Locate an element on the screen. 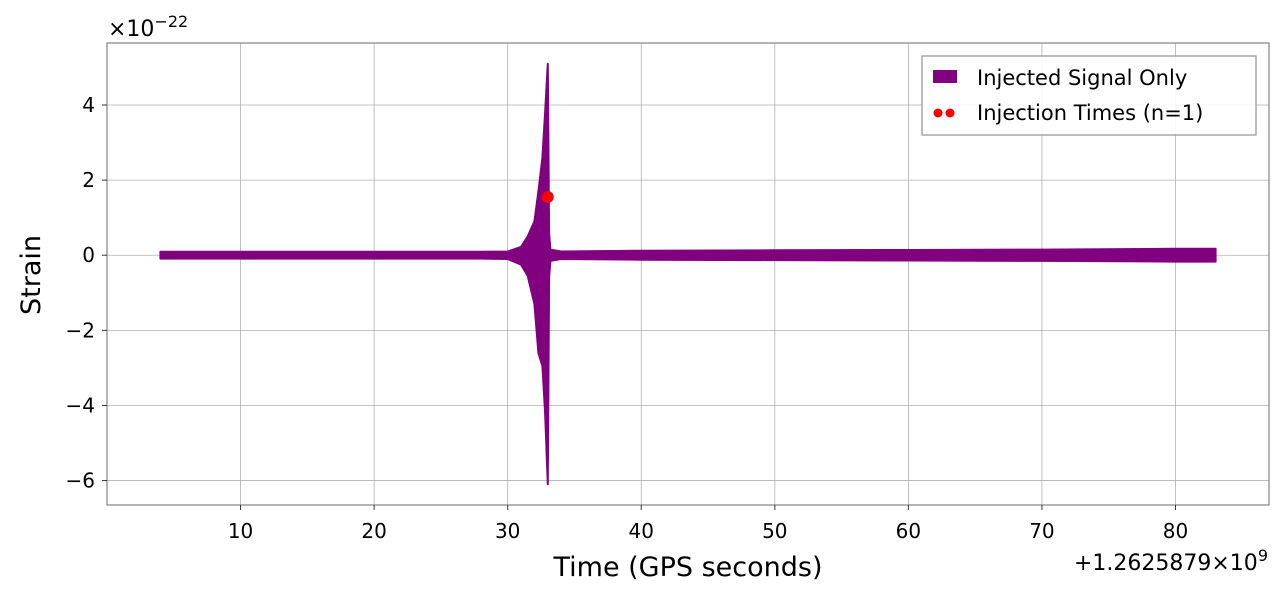 The width and height of the screenshot is (1284, 598). y-tick-label: 0 is located at coordinates (88, 255).